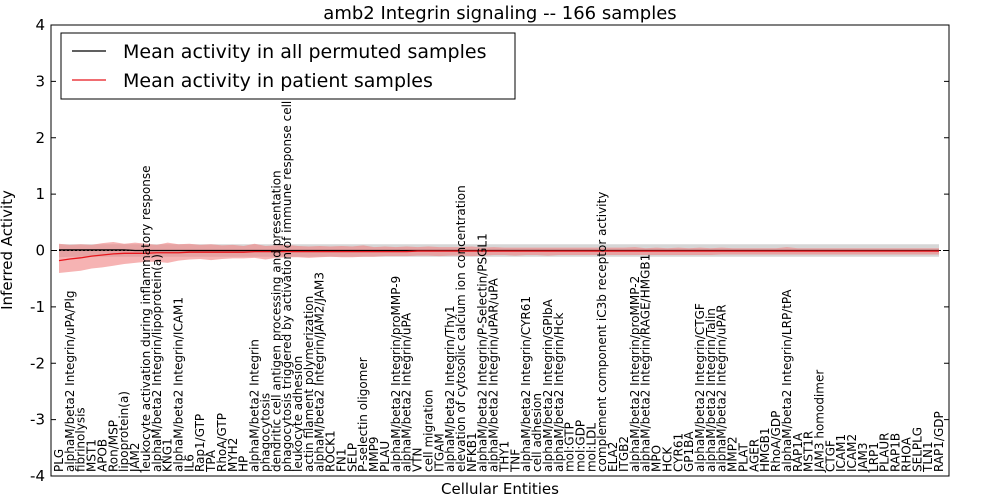 This screenshot has height=500, width=1000. I want to click on x-category-label: RAP1B, so click(896, 452).